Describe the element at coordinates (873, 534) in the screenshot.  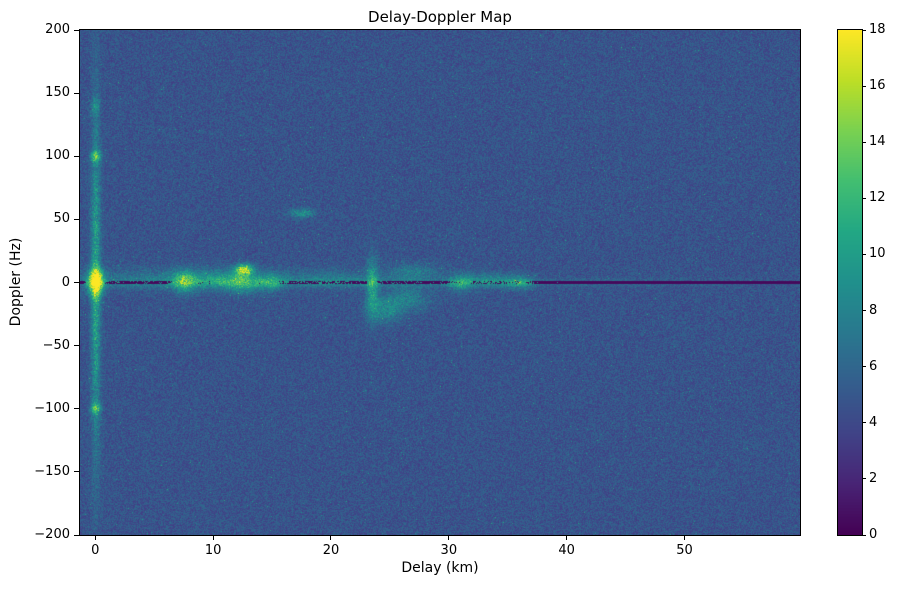
I see `colorbar-tick-label: 0` at that location.